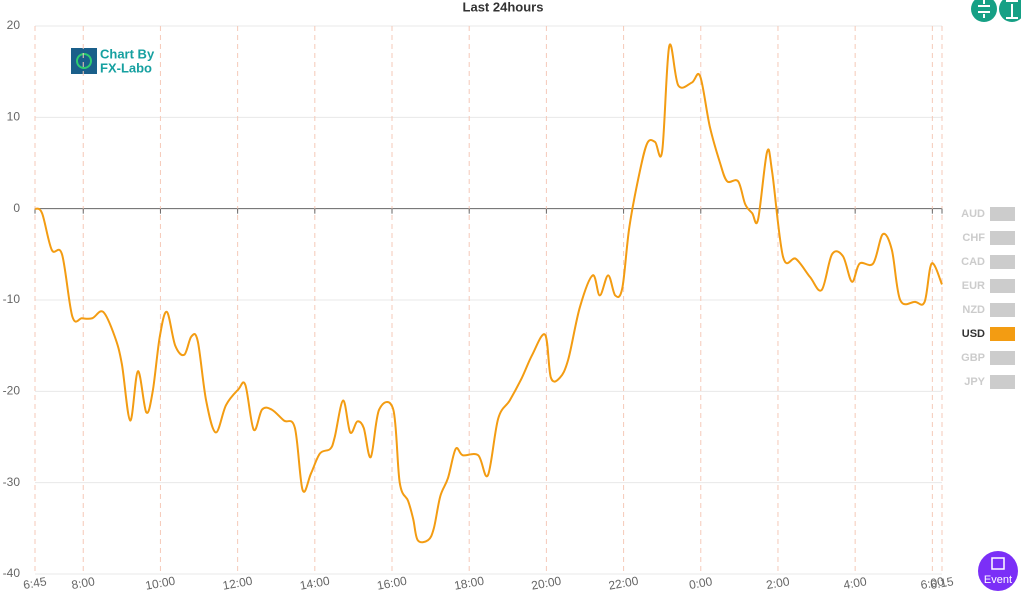 The image size is (1021, 595). What do you see at coordinates (83, 583) in the screenshot?
I see `x-tick-label: 8:00` at bounding box center [83, 583].